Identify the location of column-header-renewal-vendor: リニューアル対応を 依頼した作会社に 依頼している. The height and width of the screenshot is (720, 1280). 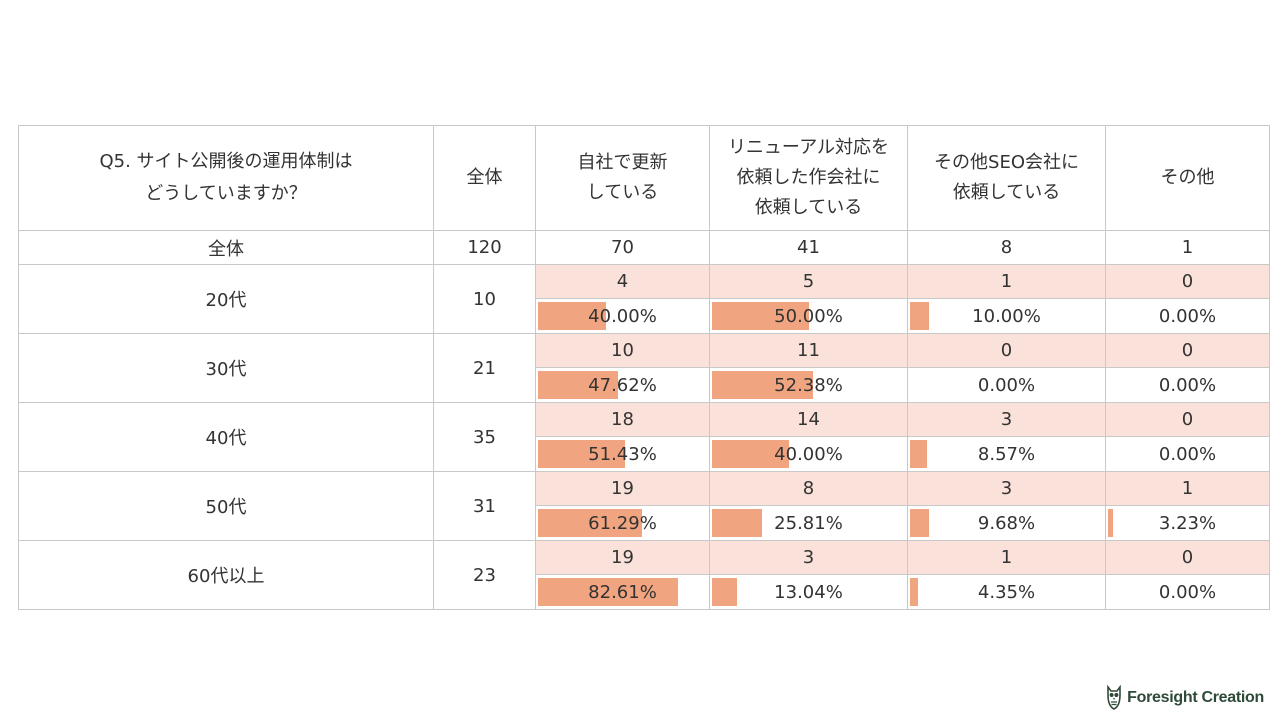
(808, 178).